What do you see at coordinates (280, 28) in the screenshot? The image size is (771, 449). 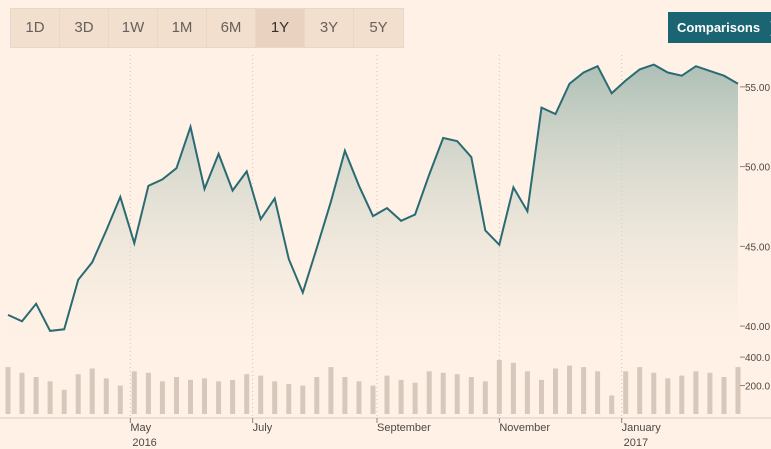 I see `range-button-1y: 1Y` at bounding box center [280, 28].